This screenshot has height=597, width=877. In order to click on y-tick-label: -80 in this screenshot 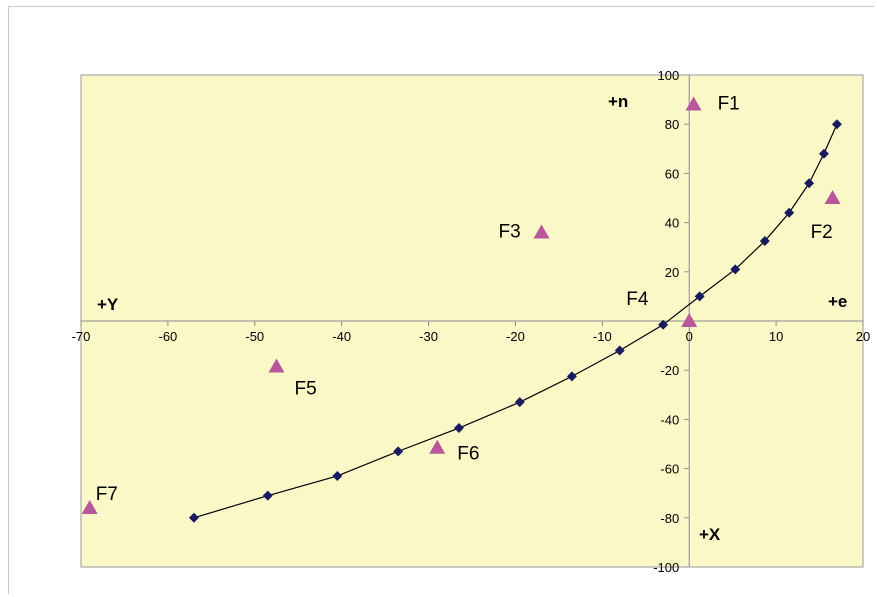, I will do `click(669, 518)`.